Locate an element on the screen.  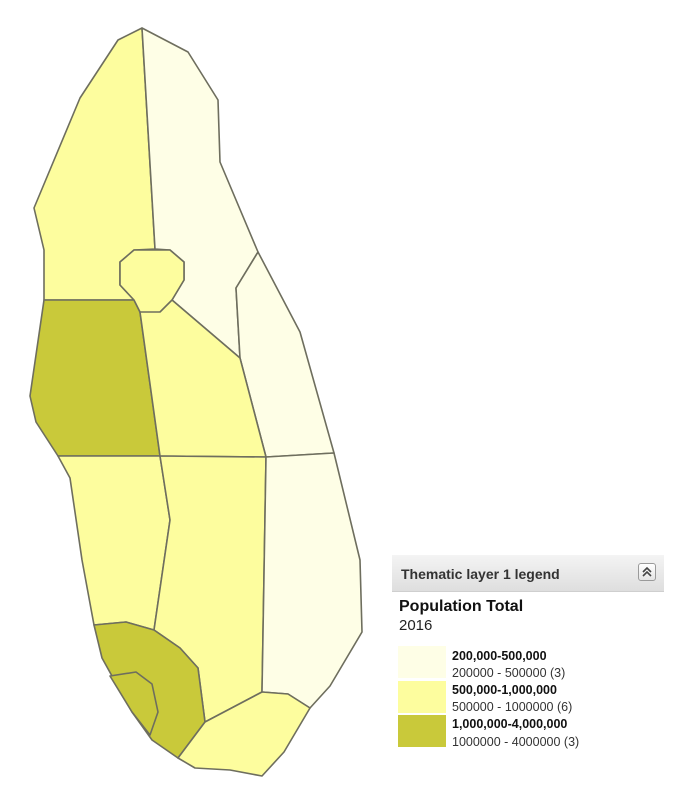
region-south-coast-inner is located at coordinates (134, 703).